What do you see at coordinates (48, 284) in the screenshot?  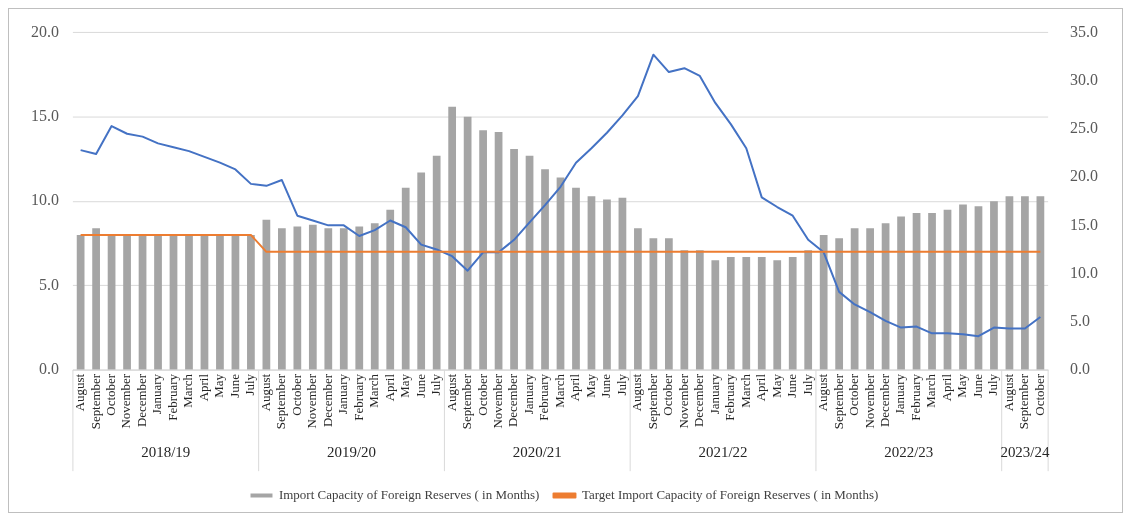 I see `y-tick-label: 5.0` at bounding box center [48, 284].